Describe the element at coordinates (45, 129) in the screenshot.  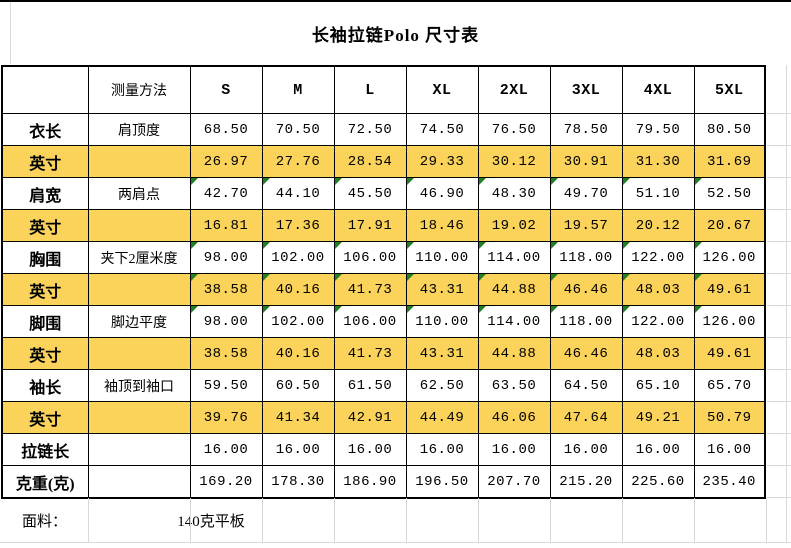
I see `row-label: 衣长` at that location.